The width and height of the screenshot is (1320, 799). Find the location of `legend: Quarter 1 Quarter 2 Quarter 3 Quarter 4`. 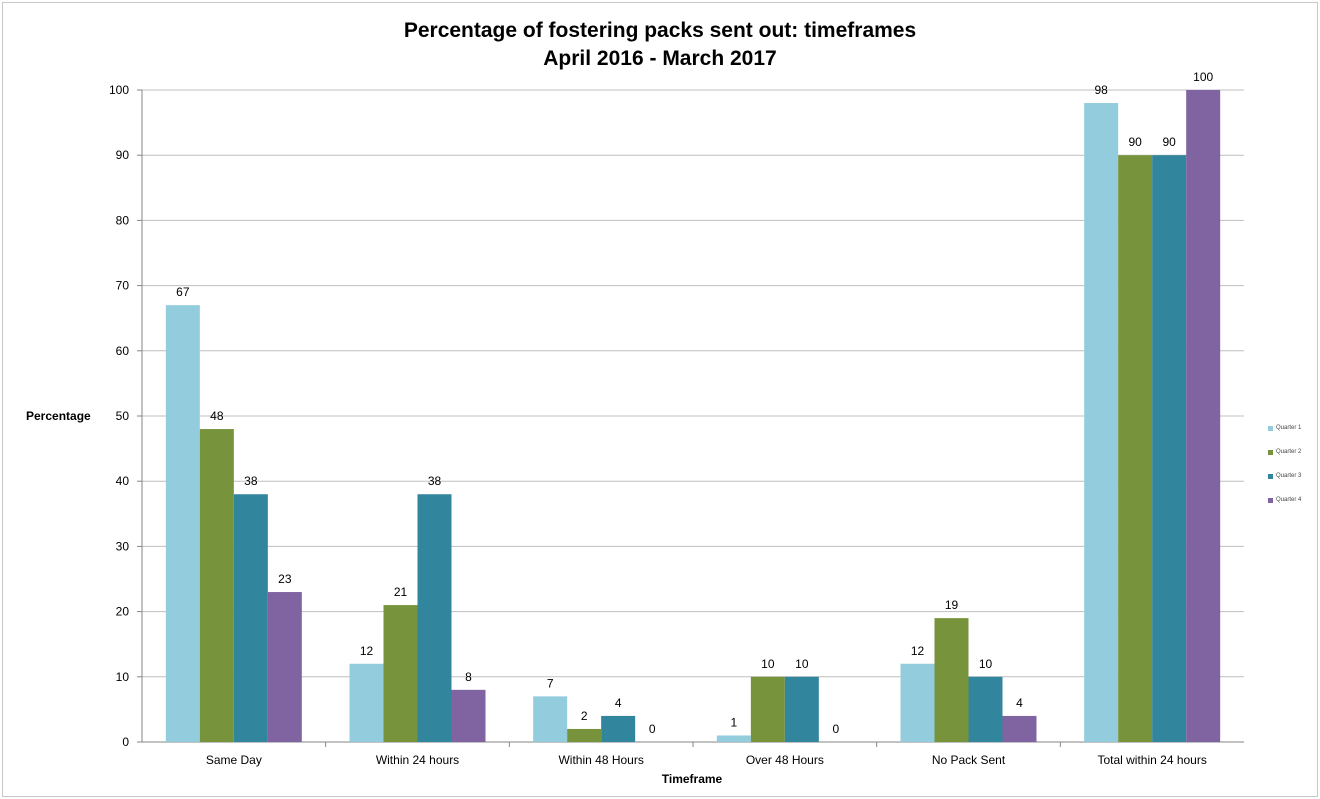

legend: Quarter 1 Quarter 2 Quarter 3 Quarter 4 is located at coordinates (1284, 464).